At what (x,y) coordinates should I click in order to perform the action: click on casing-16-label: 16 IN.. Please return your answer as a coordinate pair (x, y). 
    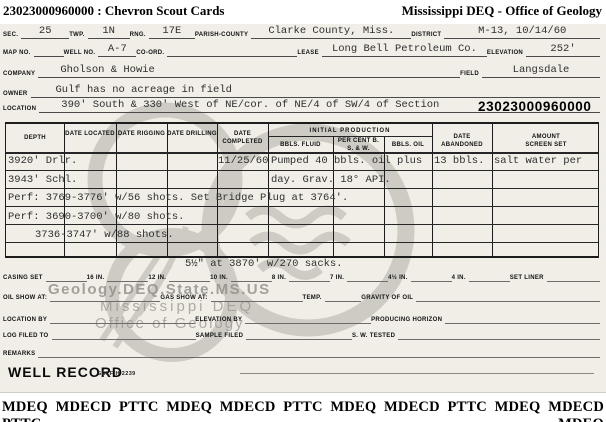
    Looking at the image, I should click on (95, 278).